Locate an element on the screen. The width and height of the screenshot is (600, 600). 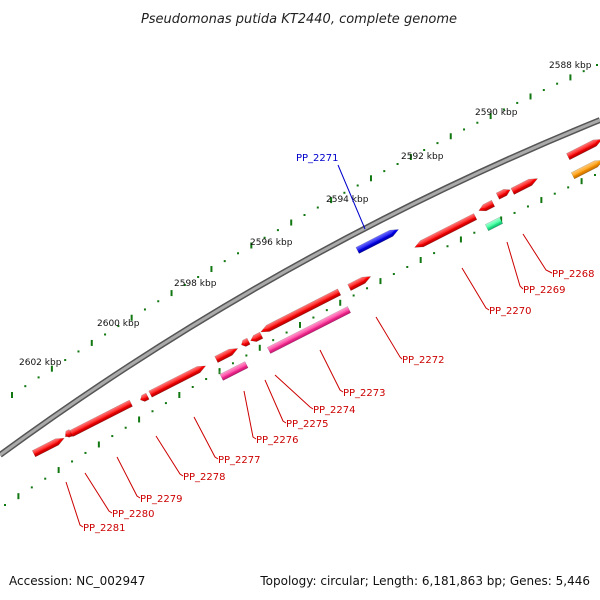
gene-label: PP_2272 is located at coordinates (423, 360).